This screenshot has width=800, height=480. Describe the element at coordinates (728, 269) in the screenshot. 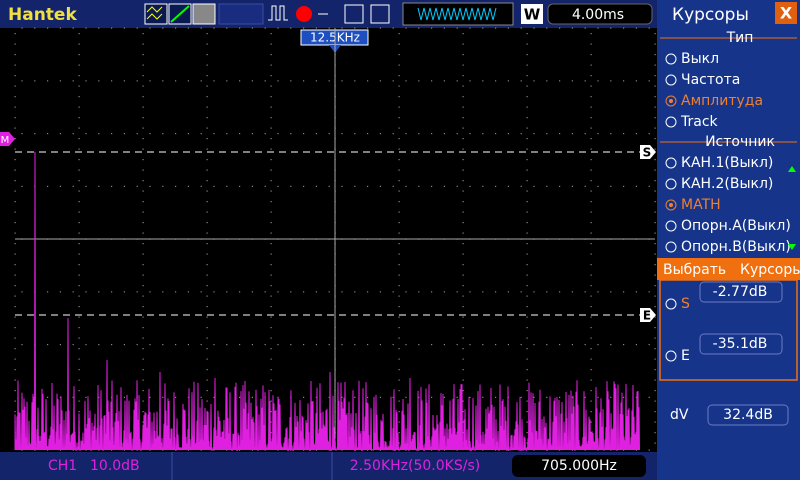

I see `select-bar` at that location.